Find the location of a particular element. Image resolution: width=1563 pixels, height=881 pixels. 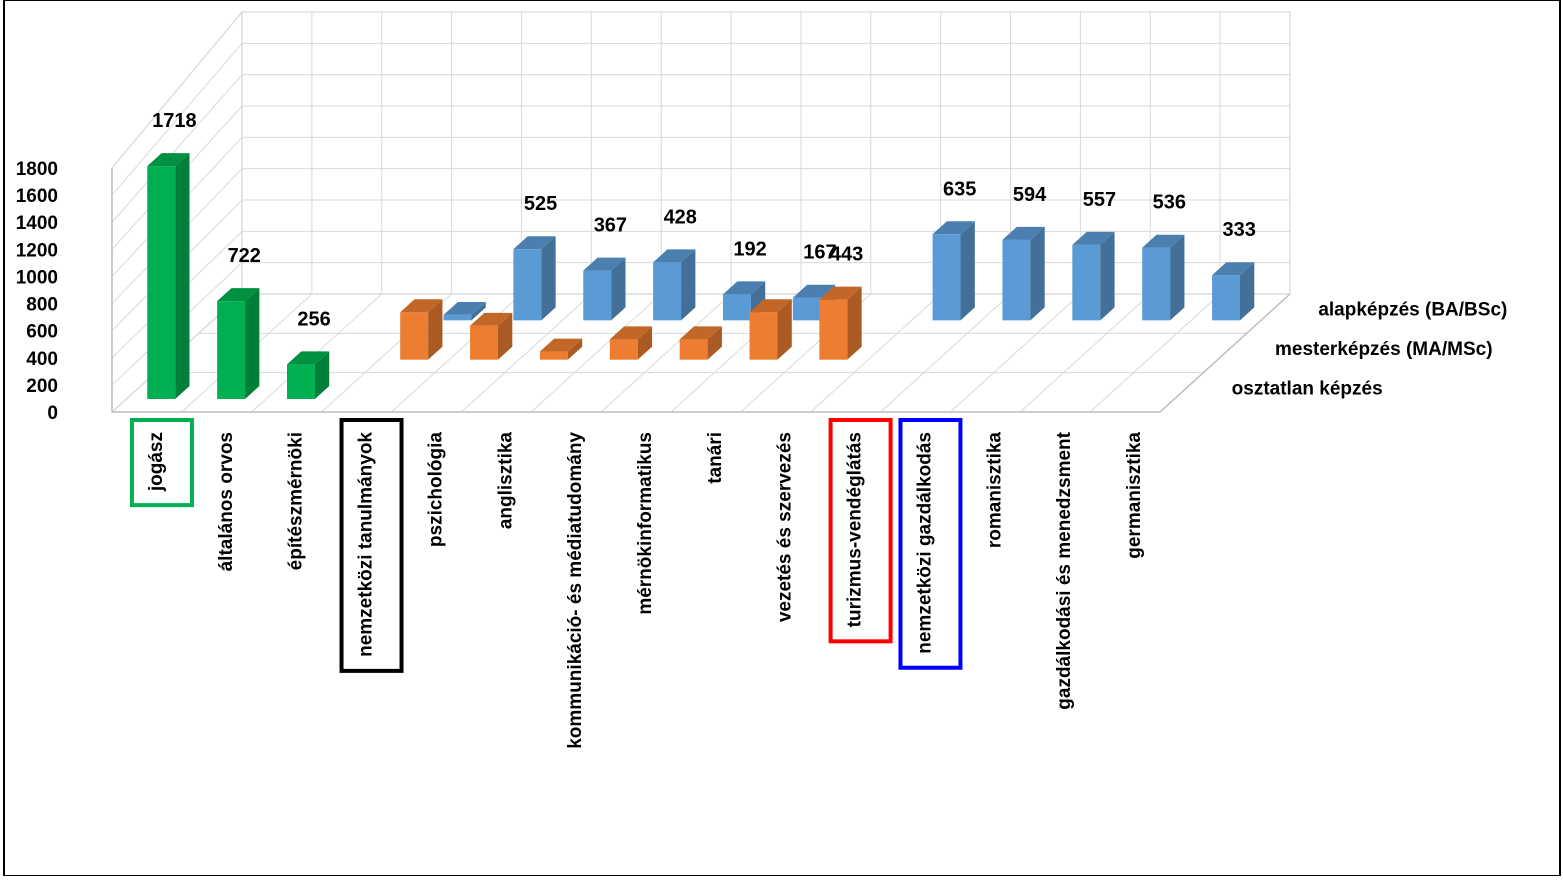

data-label: 557 is located at coordinates (1099, 200).